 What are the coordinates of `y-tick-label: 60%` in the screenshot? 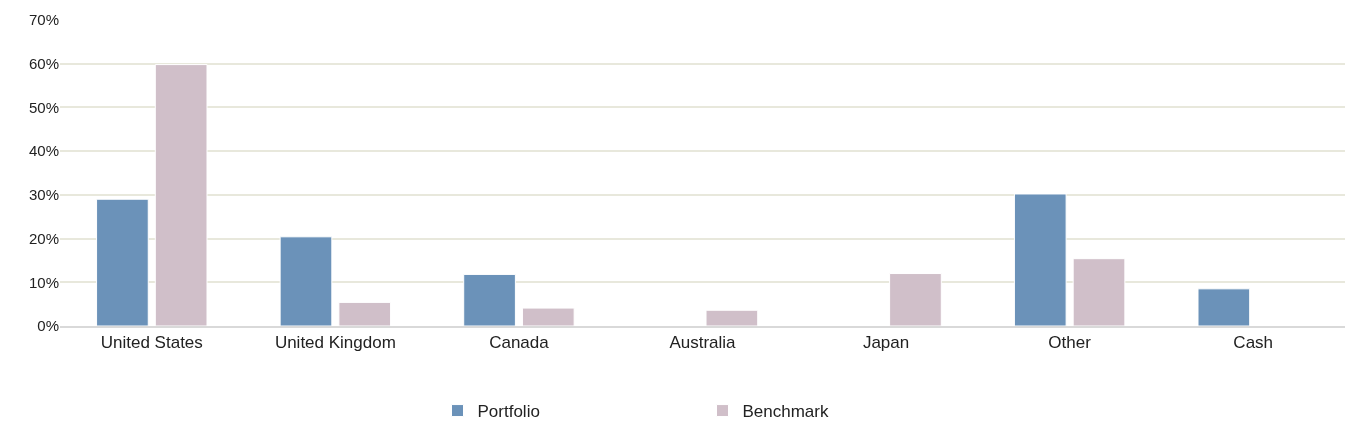 It's located at (43, 63).